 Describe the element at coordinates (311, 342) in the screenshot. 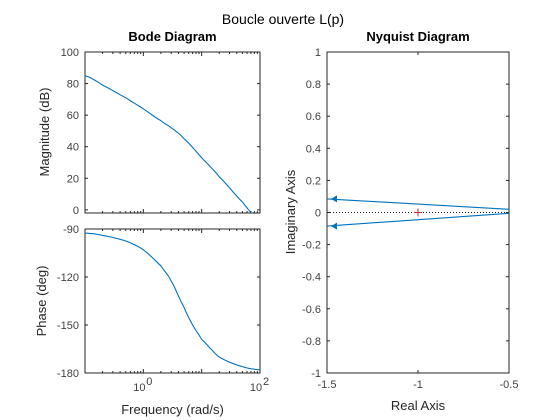

I see `nyquist-ytick-label: -0.8` at that location.